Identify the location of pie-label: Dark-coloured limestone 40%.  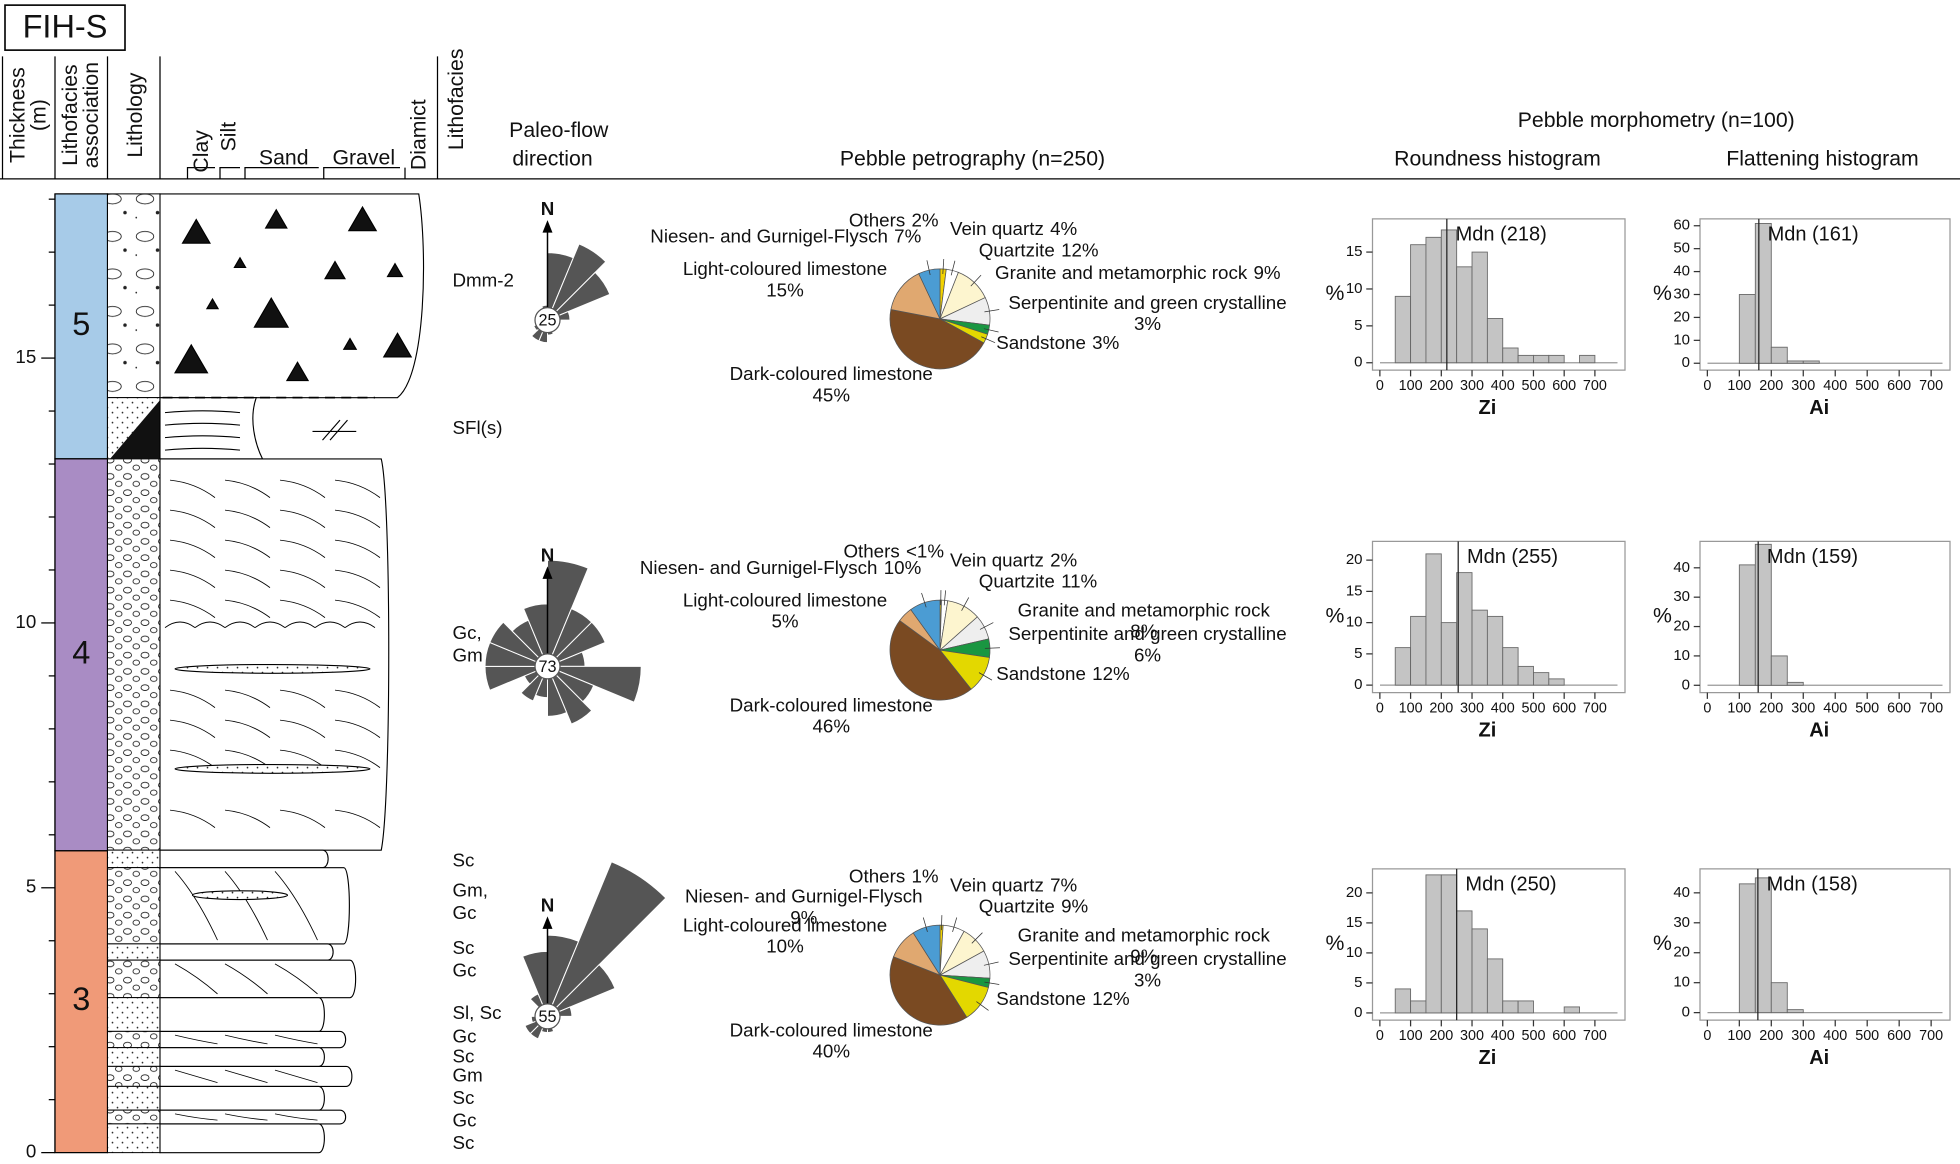
(831, 1040).